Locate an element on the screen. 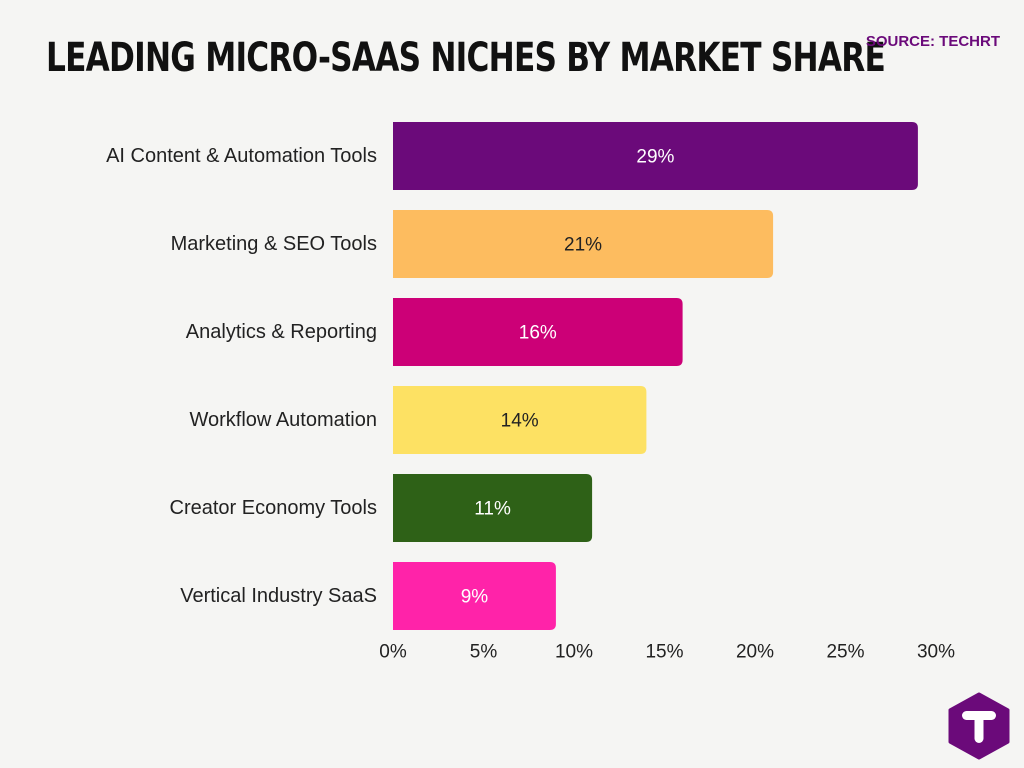  techrt-logo-icon is located at coordinates (979, 726).